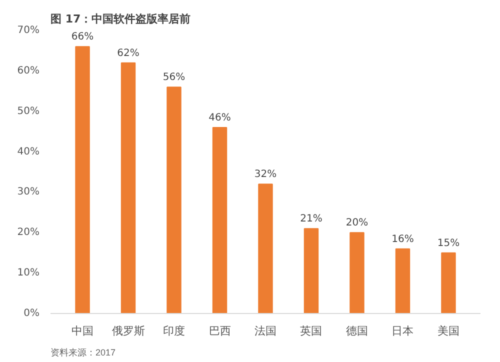 This screenshot has width=500, height=362. I want to click on data-label: 15%, so click(448, 243).